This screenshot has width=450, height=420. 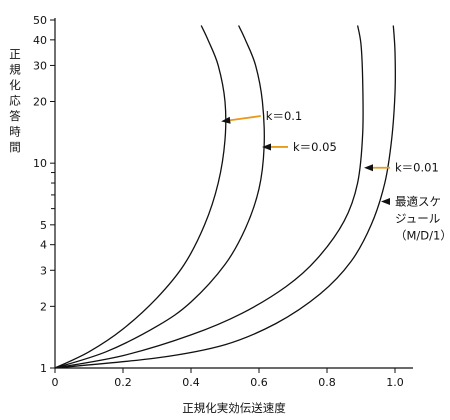 I want to click on y-tick-label: 4, so click(x=43, y=245).